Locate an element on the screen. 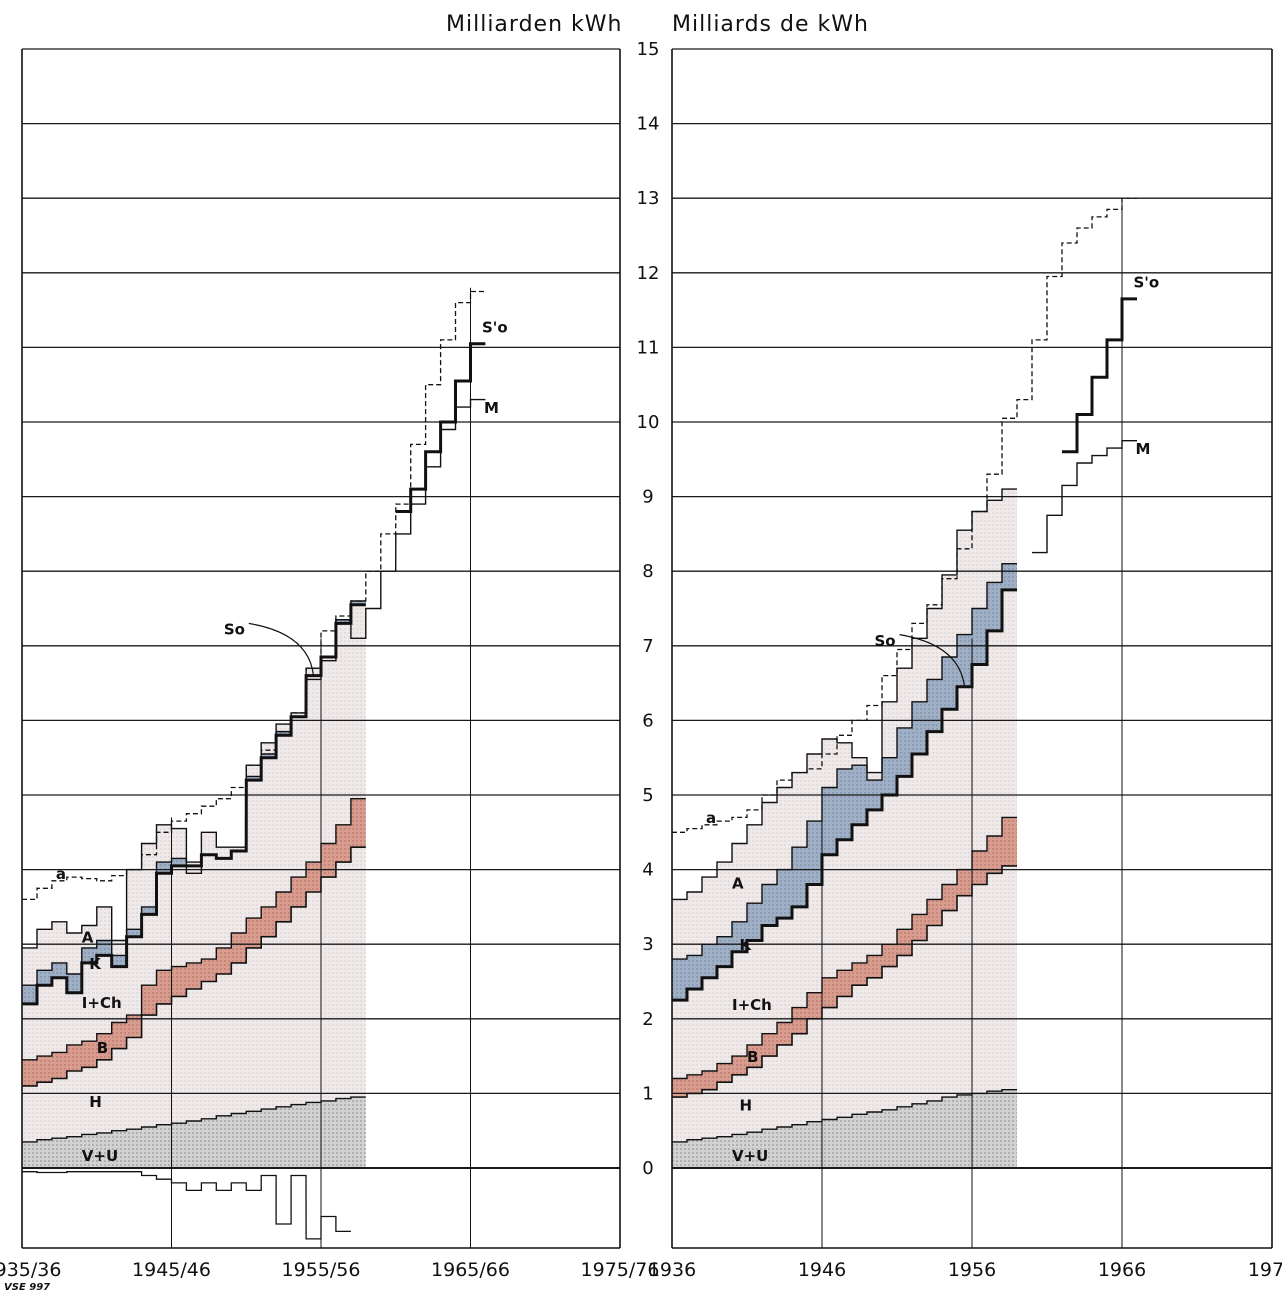 This screenshot has width=1282, height=1296. y-tick-11: 11 is located at coordinates (648, 347).